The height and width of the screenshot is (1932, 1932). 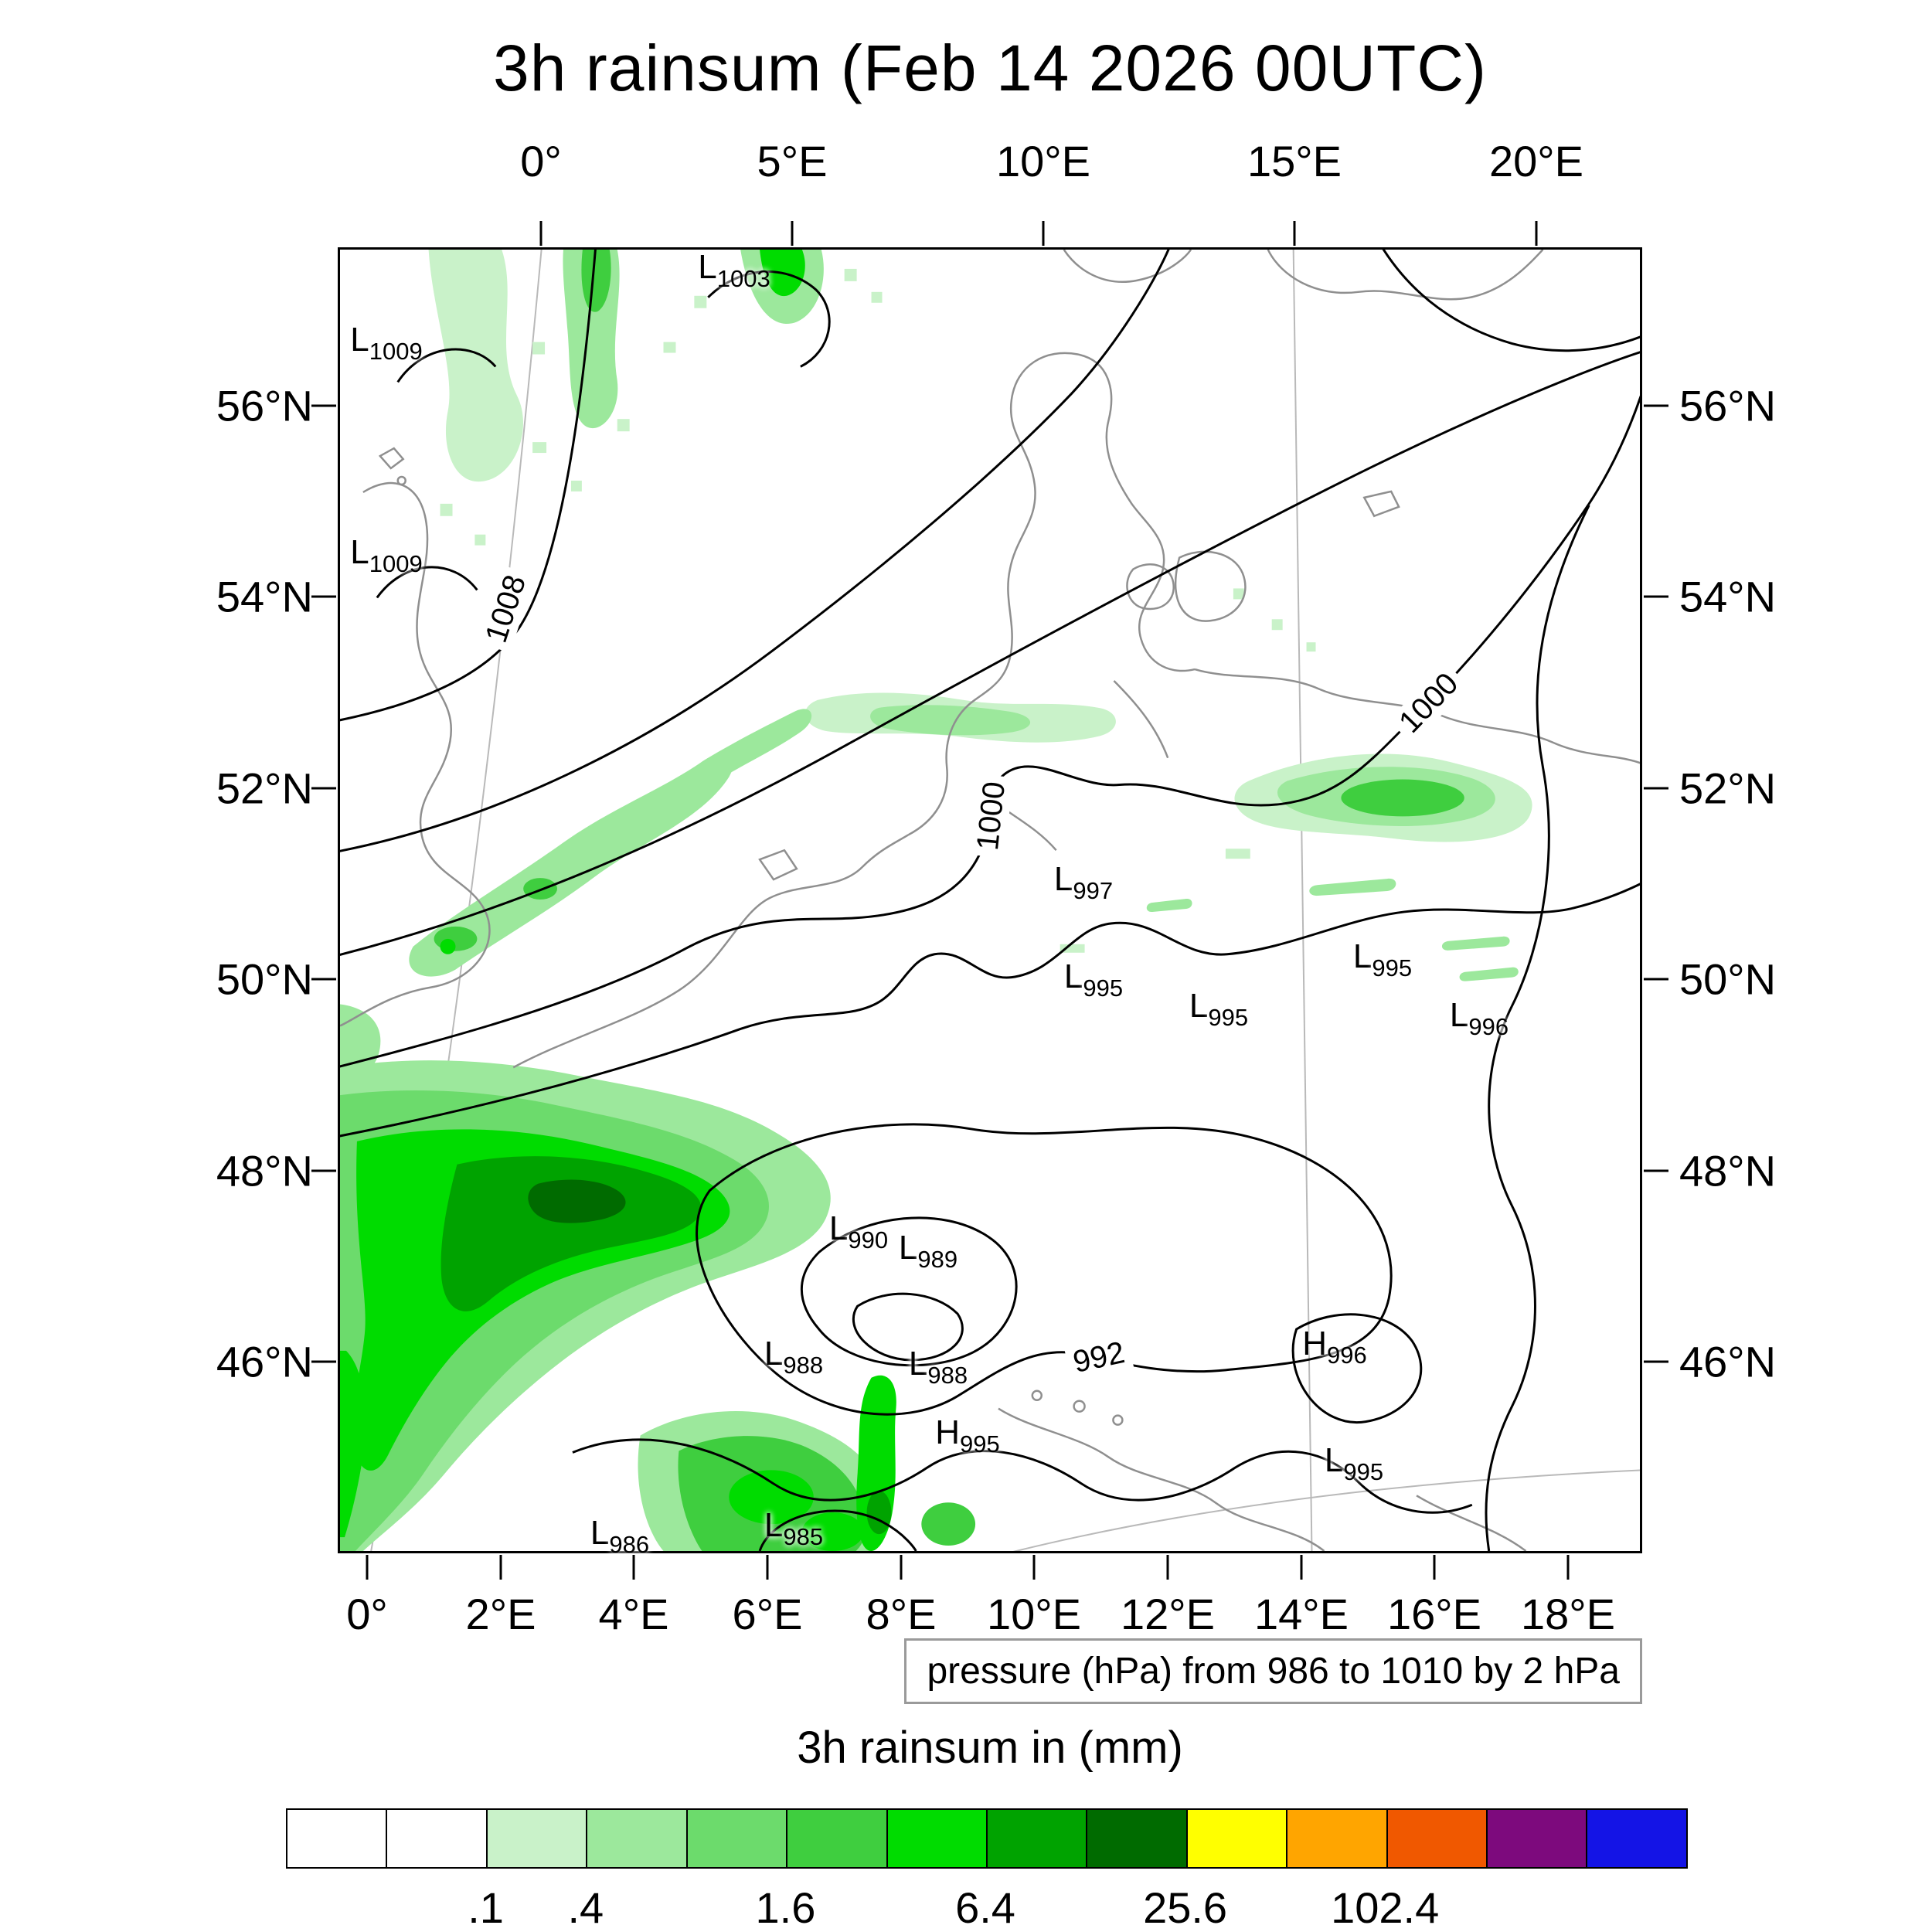 I want to click on colorbar-tick-label: .4, so click(x=585, y=1908).